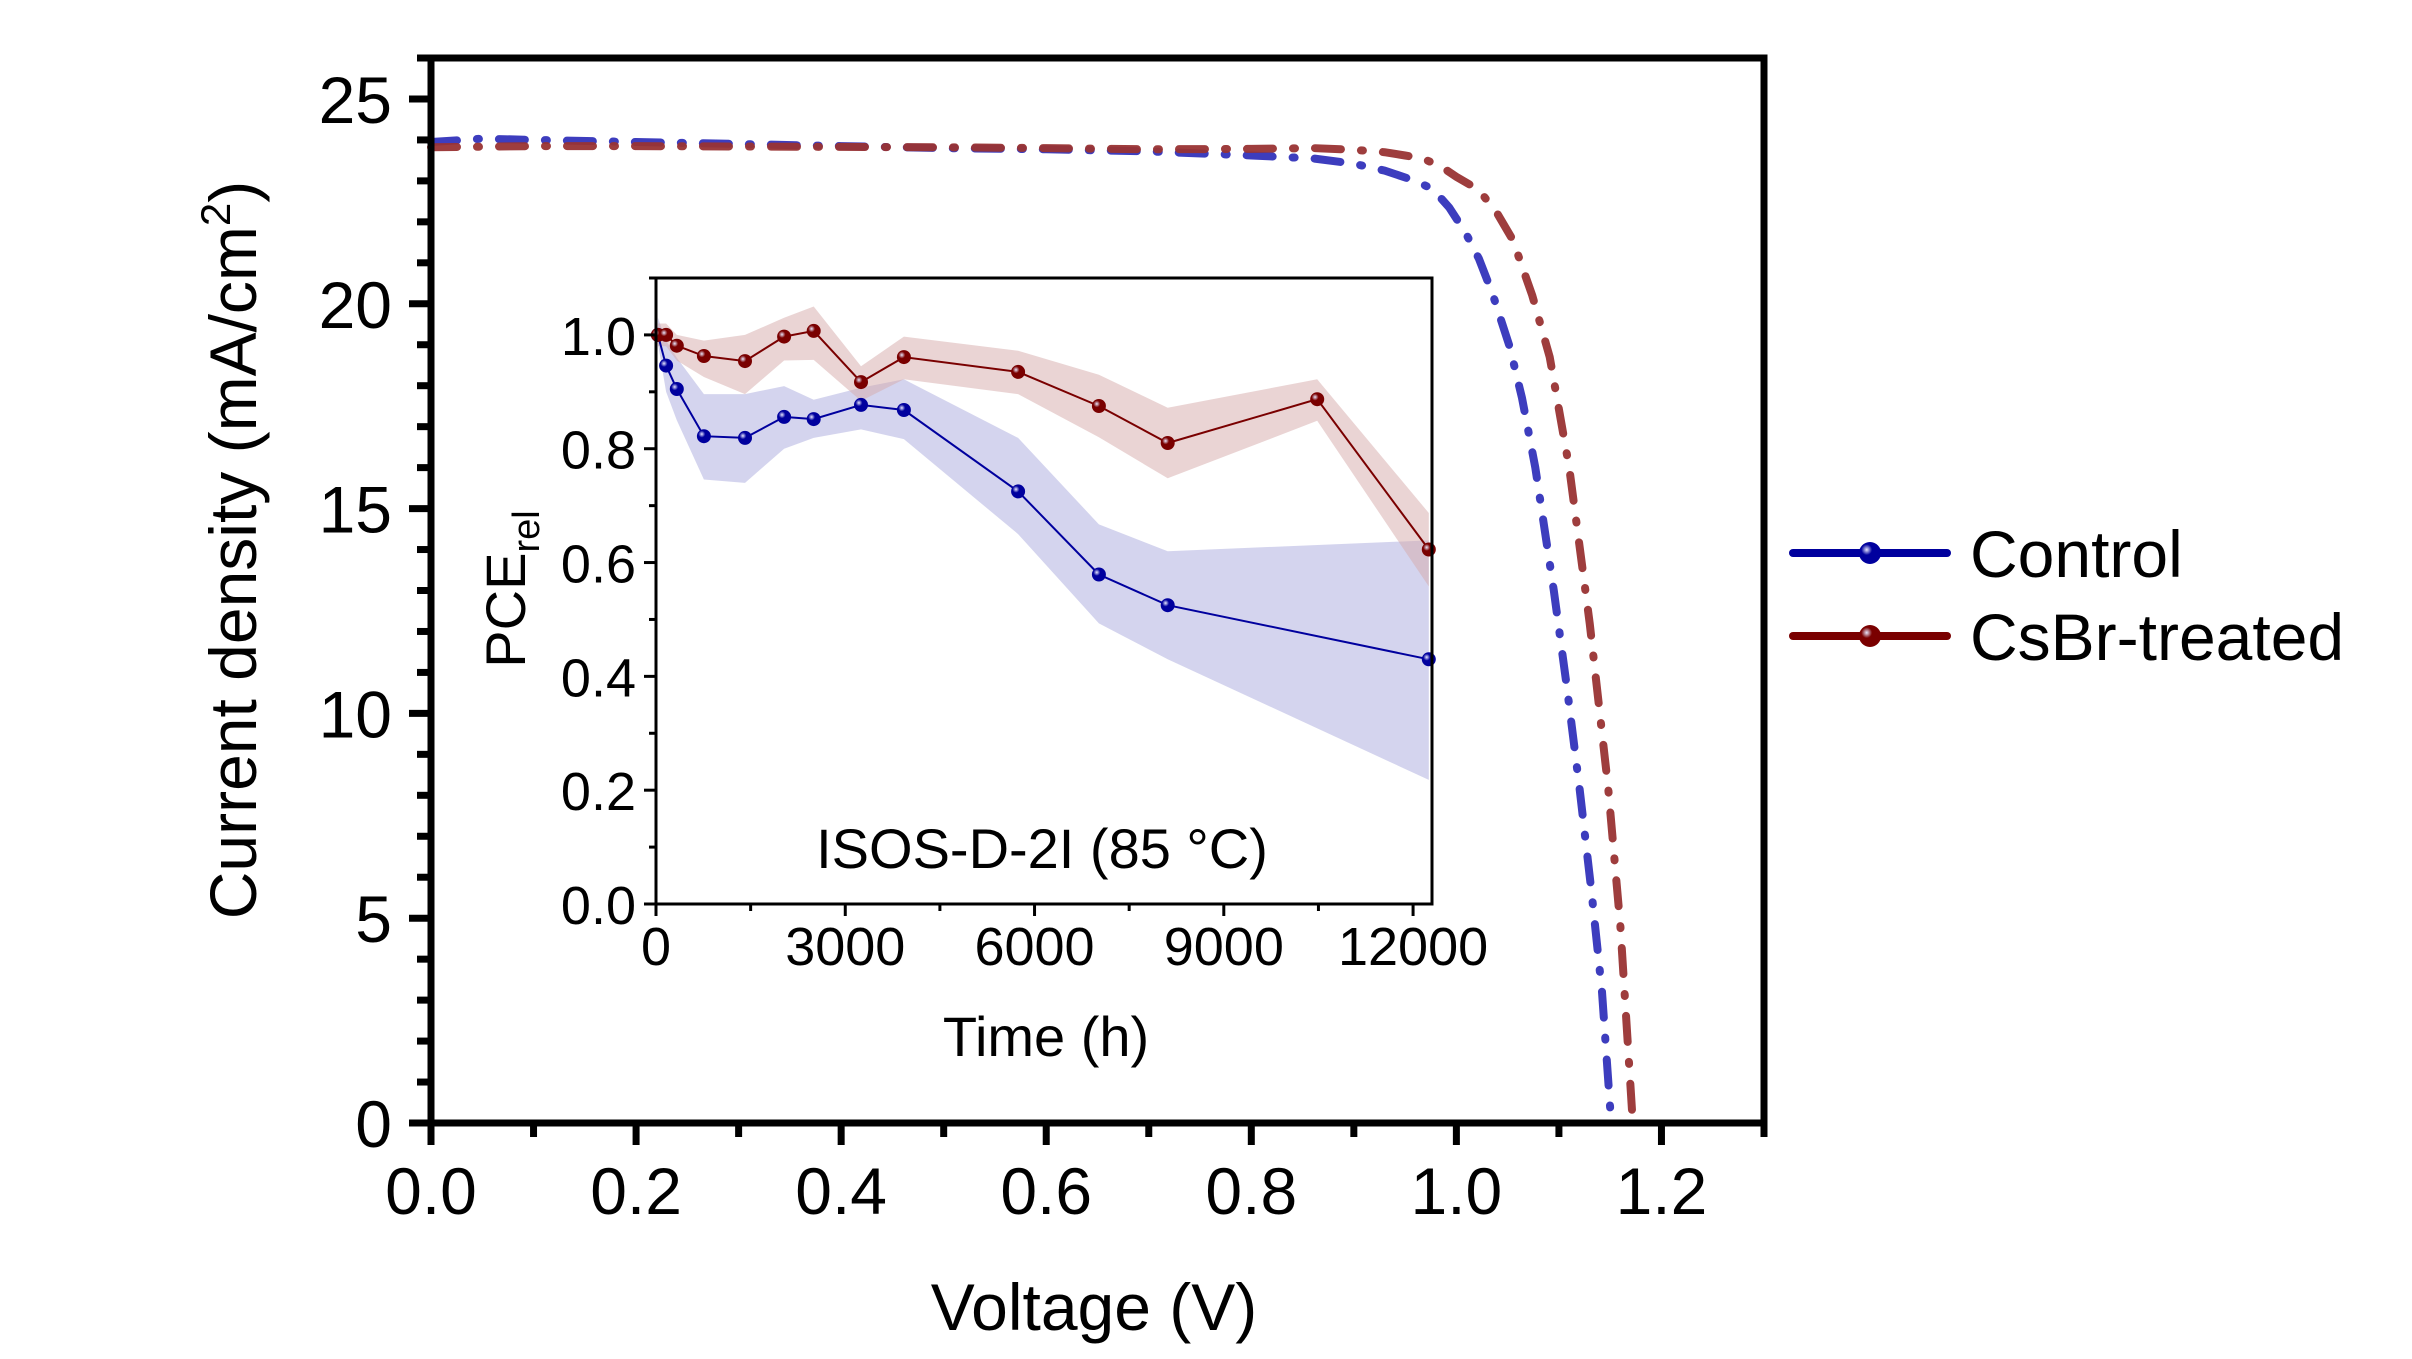  I want to click on inset-y-tick-label: 0.2, so click(598, 792).